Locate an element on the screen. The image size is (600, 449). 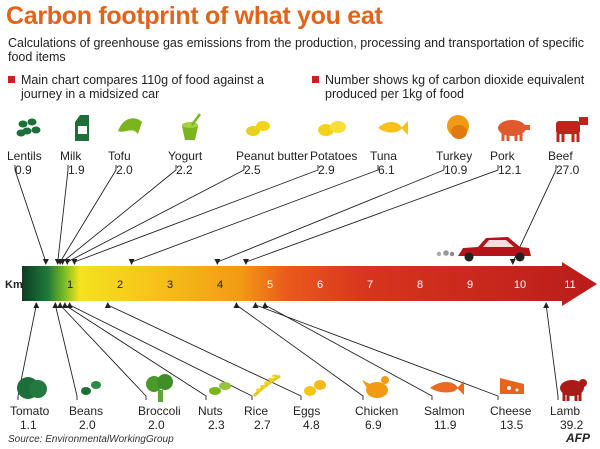
bottom-item-label: Tomato 1.1 is located at coordinates (29, 418).